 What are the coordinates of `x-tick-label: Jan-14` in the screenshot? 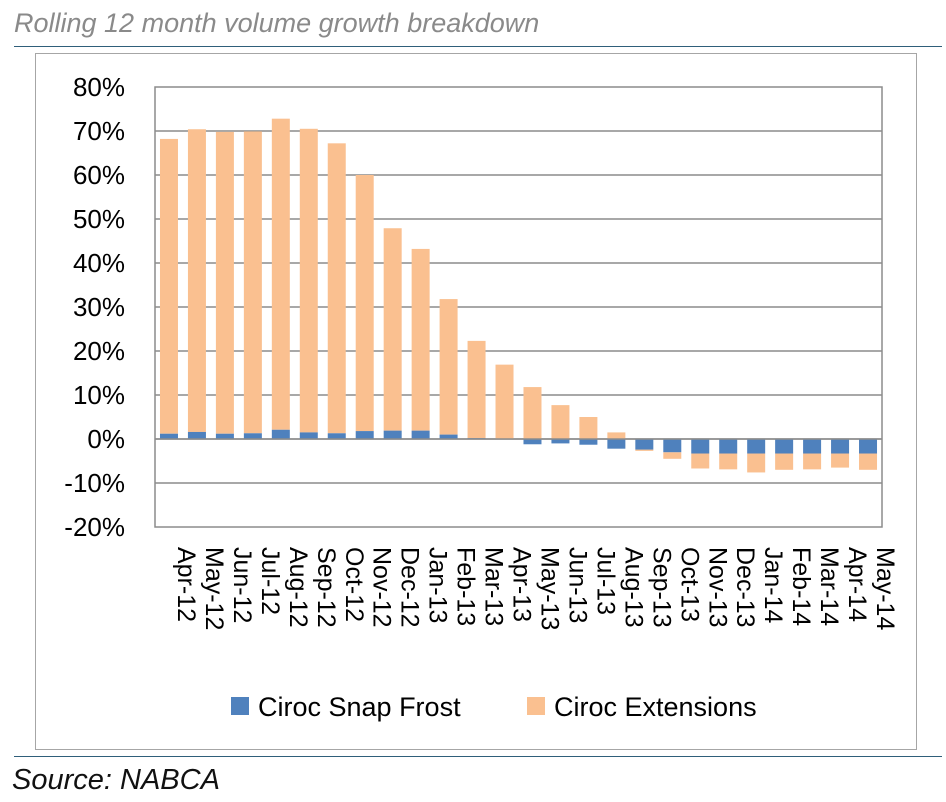 It's located at (773, 585).